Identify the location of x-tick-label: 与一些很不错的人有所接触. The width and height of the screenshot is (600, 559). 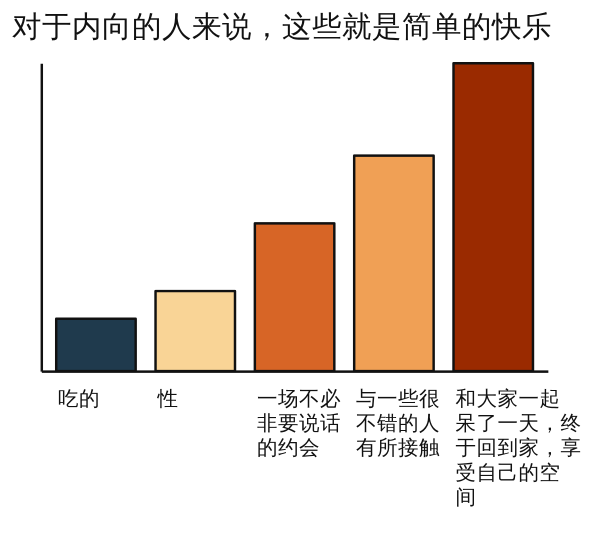
(398, 423).